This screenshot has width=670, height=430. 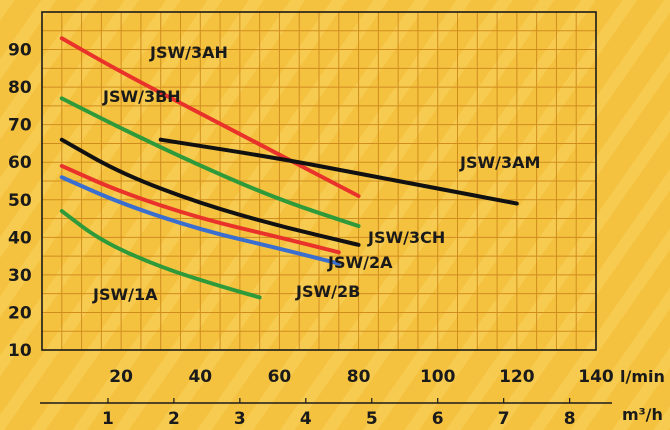 I want to click on x2-tick-label: 2, so click(x=174, y=419).